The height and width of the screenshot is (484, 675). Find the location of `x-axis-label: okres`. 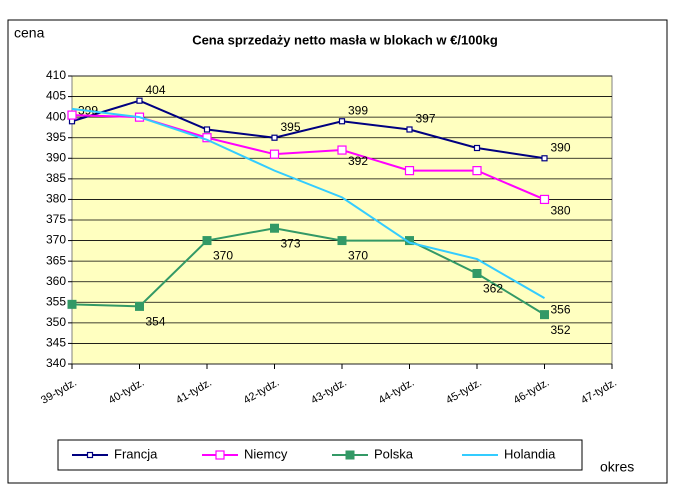

x-axis-label: okres is located at coordinates (617, 467).